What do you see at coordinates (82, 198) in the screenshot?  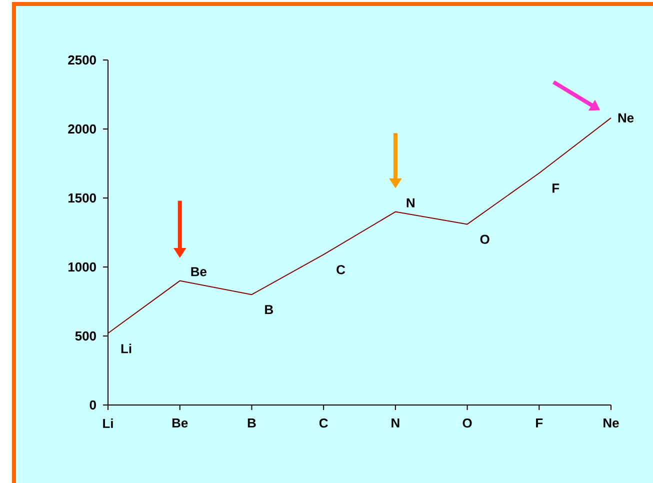 I see `y-tick-label: 1500` at bounding box center [82, 198].